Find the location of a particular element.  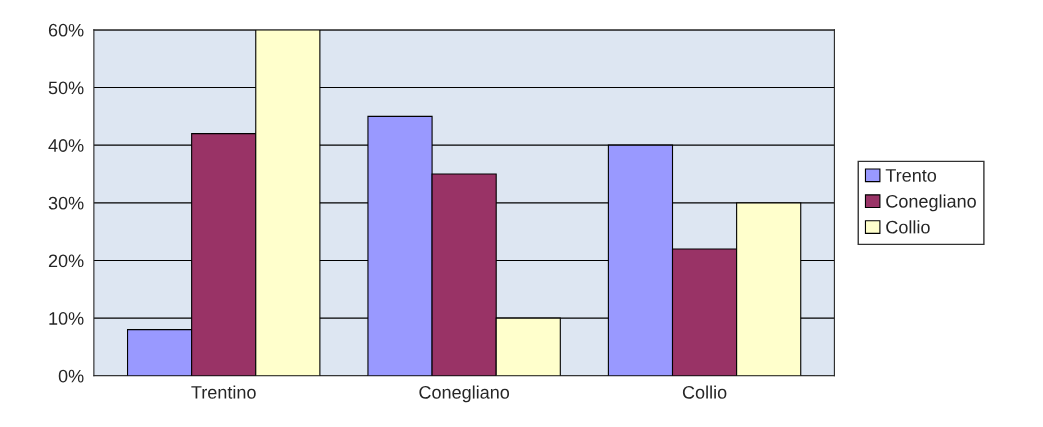

y-tick-label: 40% is located at coordinates (66, 145).